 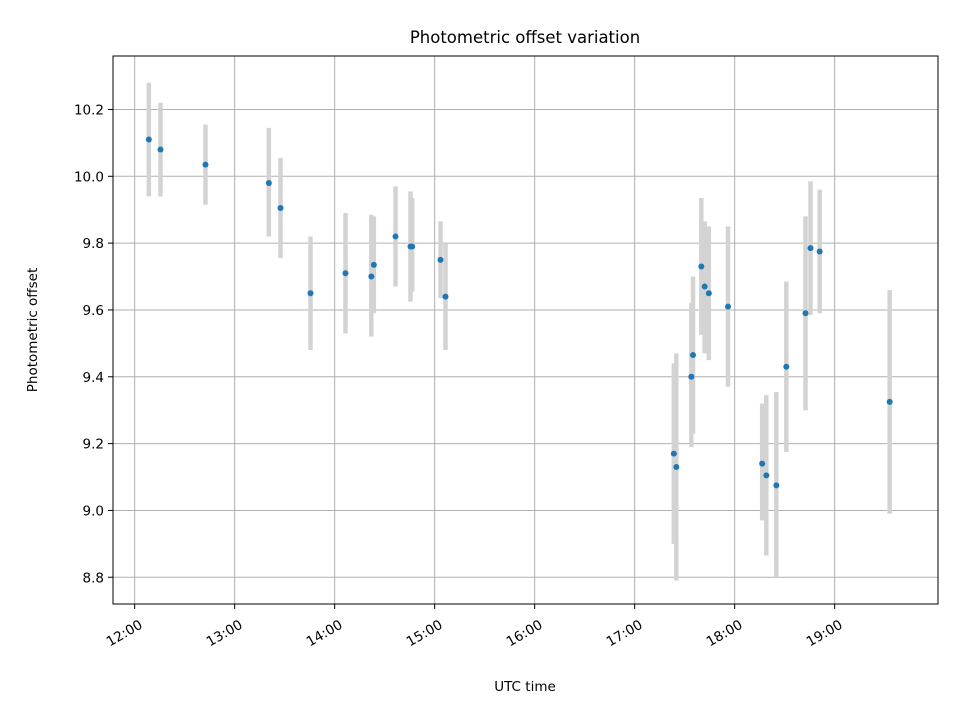 What do you see at coordinates (93, 578) in the screenshot?
I see `y-tick-label-0: 8.8` at bounding box center [93, 578].